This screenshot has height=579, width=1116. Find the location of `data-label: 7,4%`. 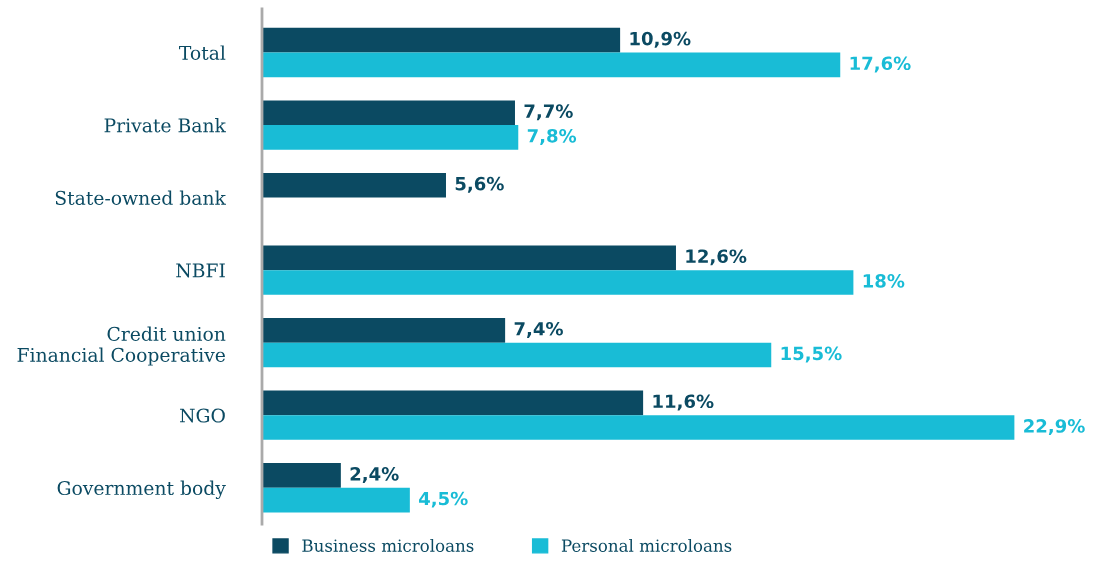

data-label: 7,4% is located at coordinates (538, 329).